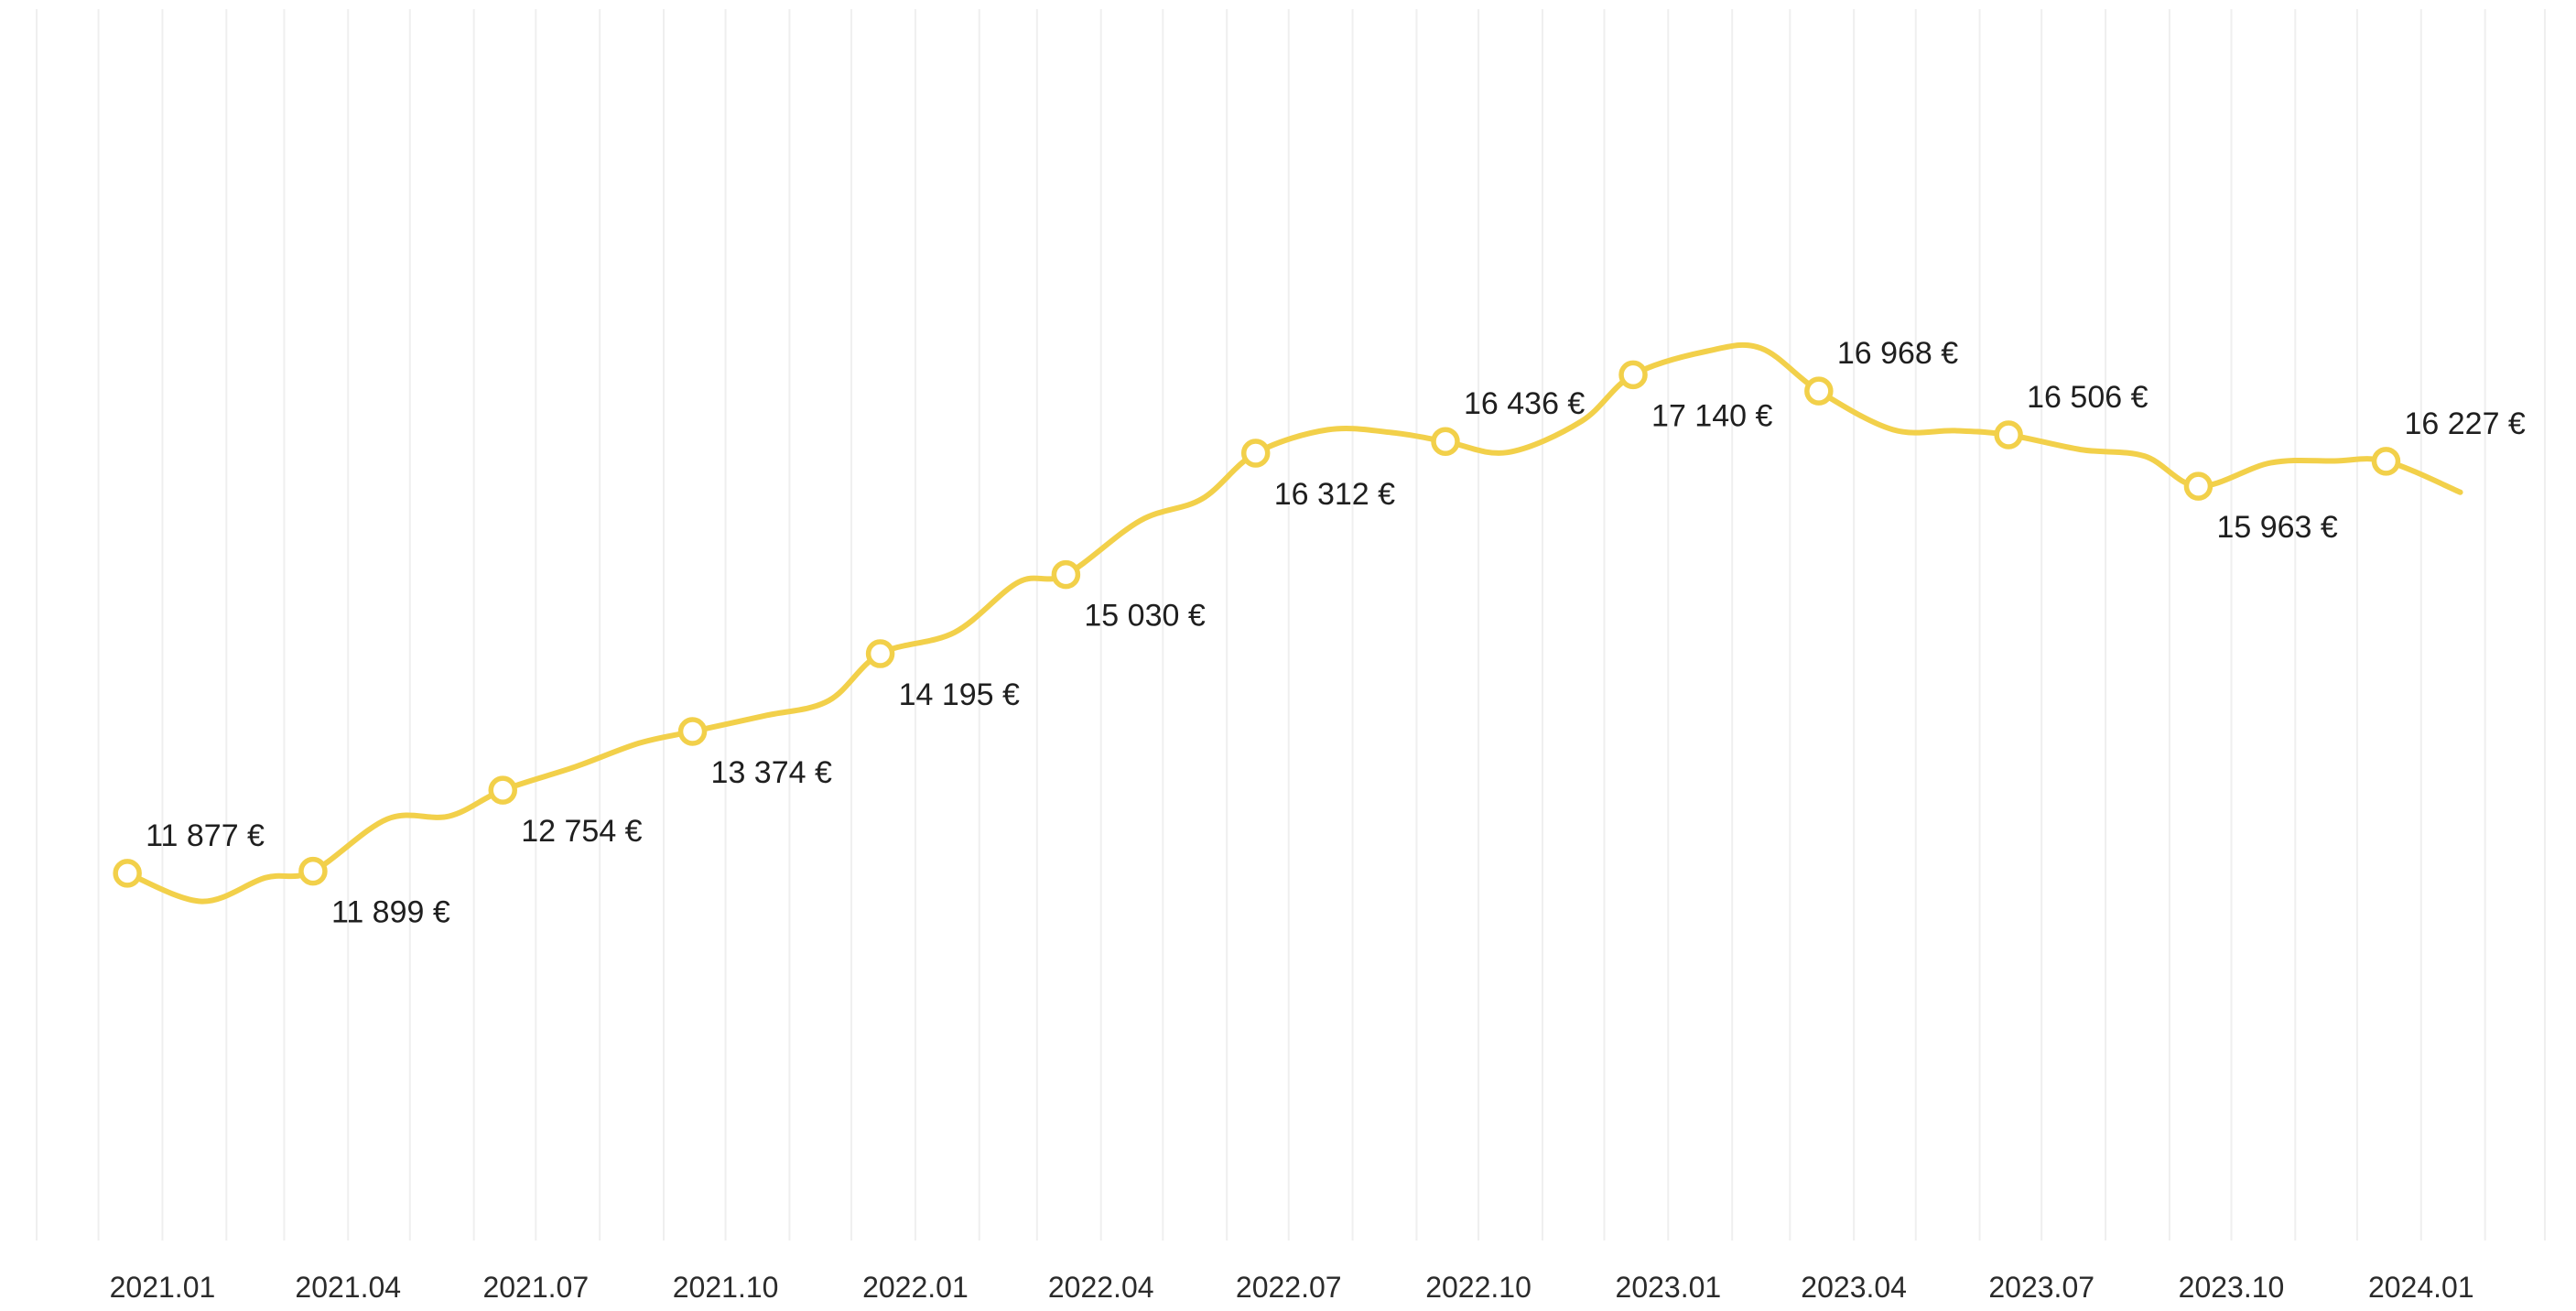 This screenshot has width=2576, height=1311. I want to click on x-tick-label: 2021.04, so click(348, 1287).